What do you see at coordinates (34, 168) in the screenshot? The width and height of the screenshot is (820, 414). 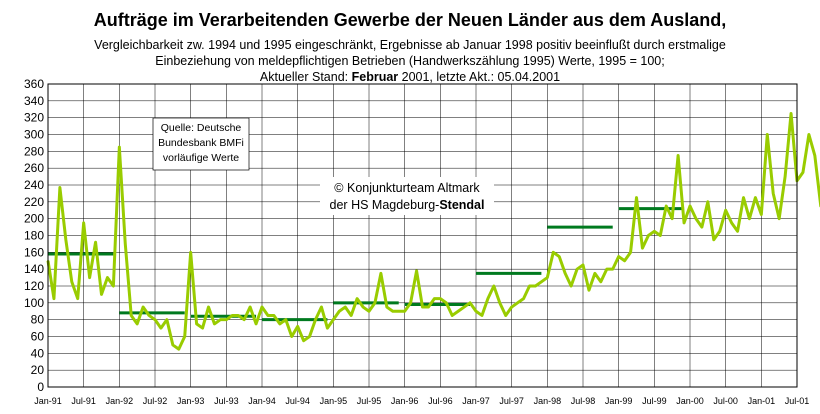 I see `y-tick-label: 260` at bounding box center [34, 168].